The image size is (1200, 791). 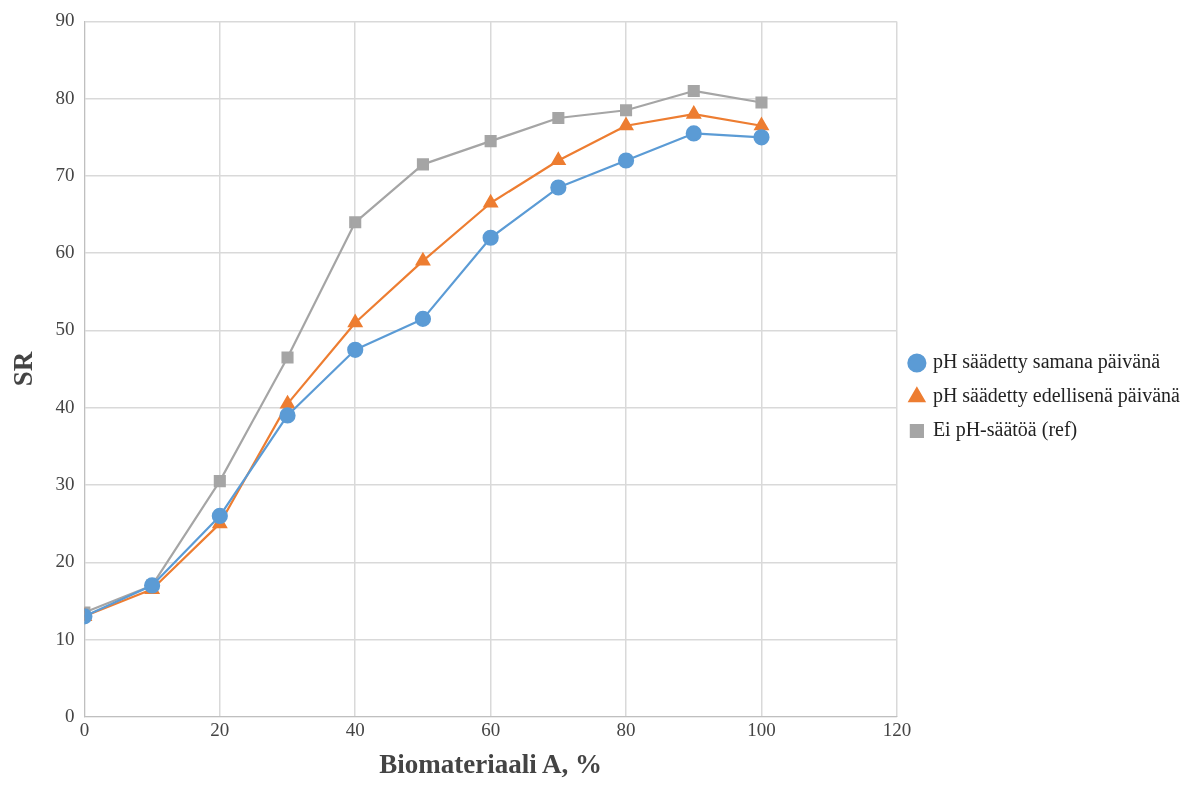 What do you see at coordinates (1056, 396) in the screenshot?
I see `legend-label: pH säädetty edellisenä päivänä` at bounding box center [1056, 396].